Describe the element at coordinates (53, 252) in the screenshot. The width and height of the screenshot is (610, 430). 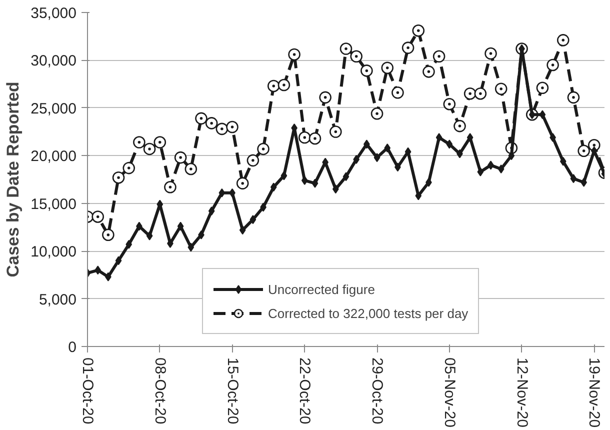
I see `y-tick-label: 10,000` at that location.